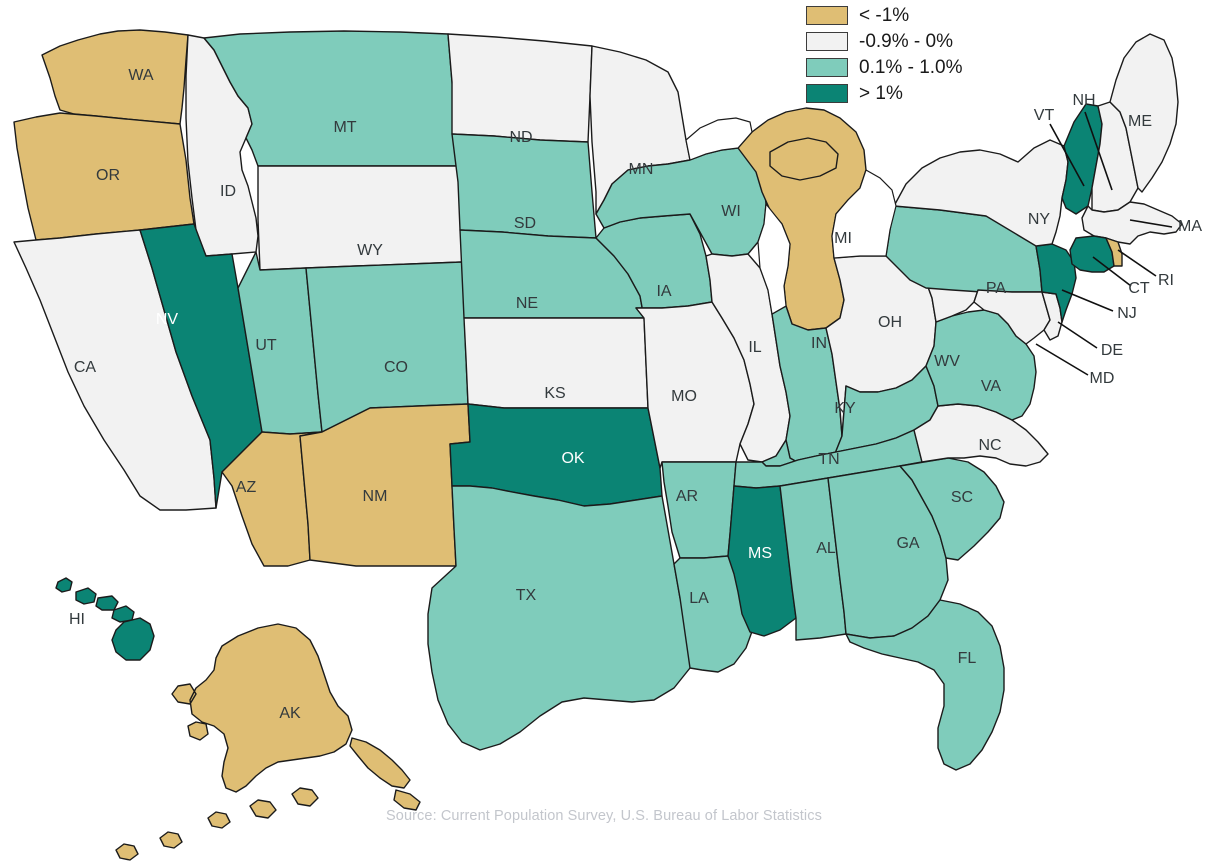 This screenshot has height=862, width=1208. Describe the element at coordinates (884, 15) in the screenshot. I see `legend-label-0: < -1%` at that location.